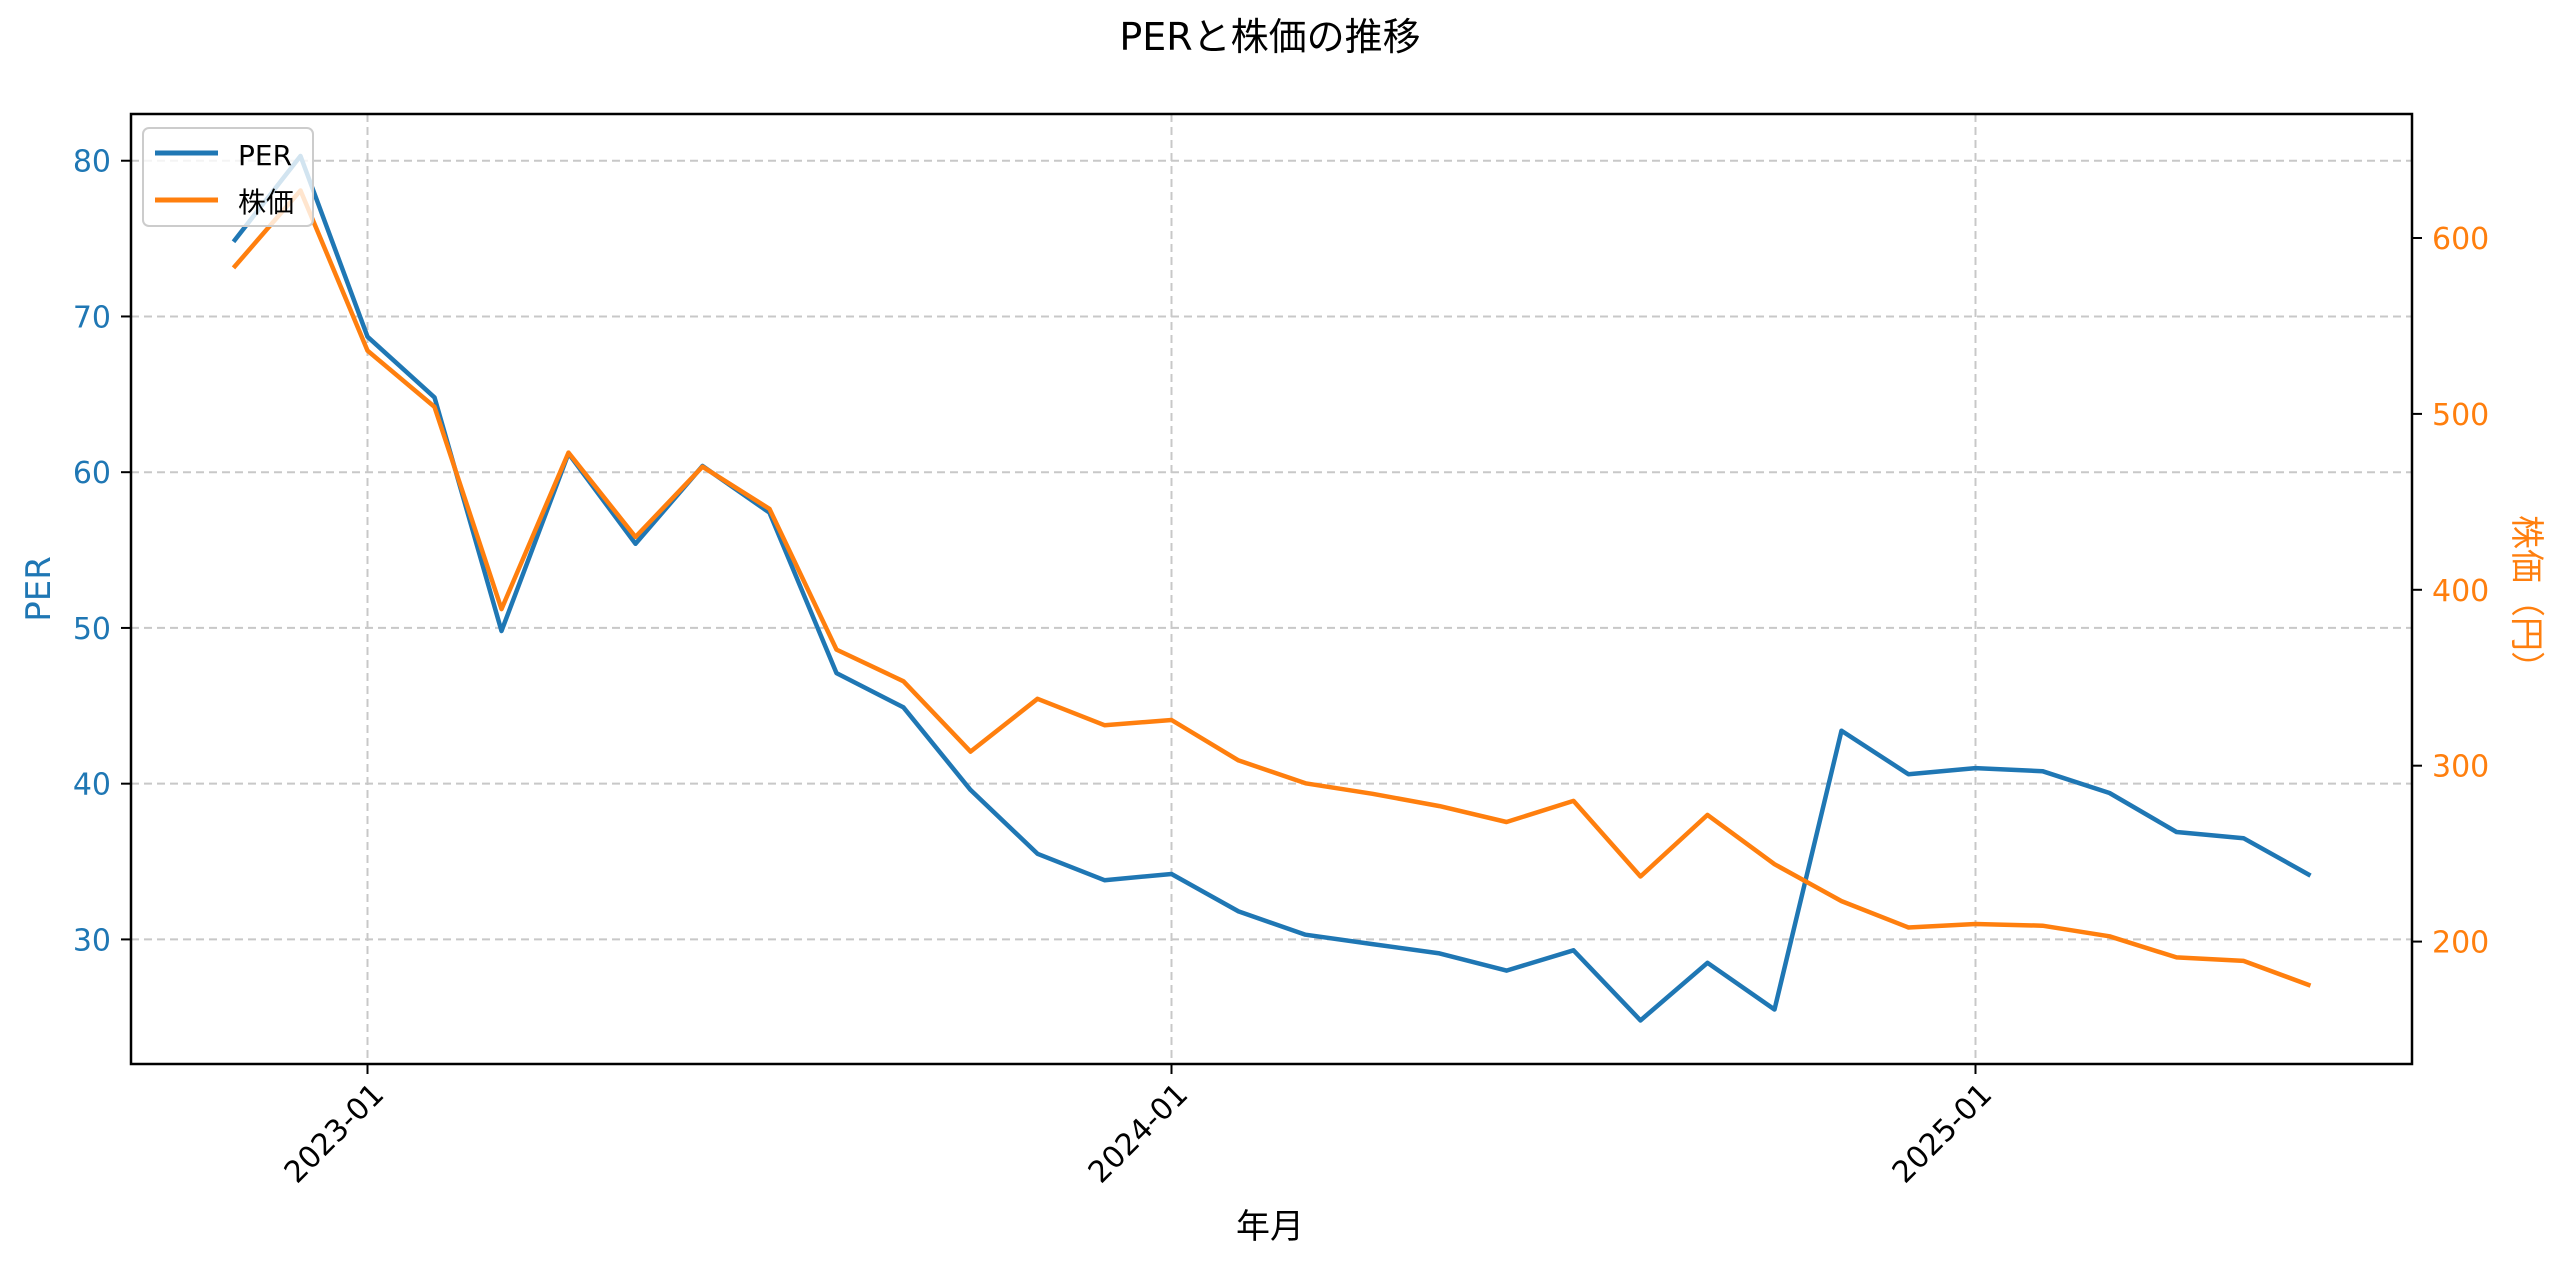 The image size is (2560, 1269). Describe the element at coordinates (92, 473) in the screenshot. I see `y-tick-label-left: 60` at that location.